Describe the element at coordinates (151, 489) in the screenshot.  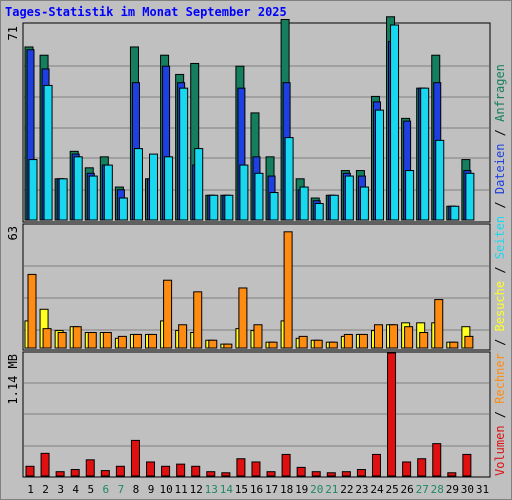
I see `x-tick-label: 9` at that location.